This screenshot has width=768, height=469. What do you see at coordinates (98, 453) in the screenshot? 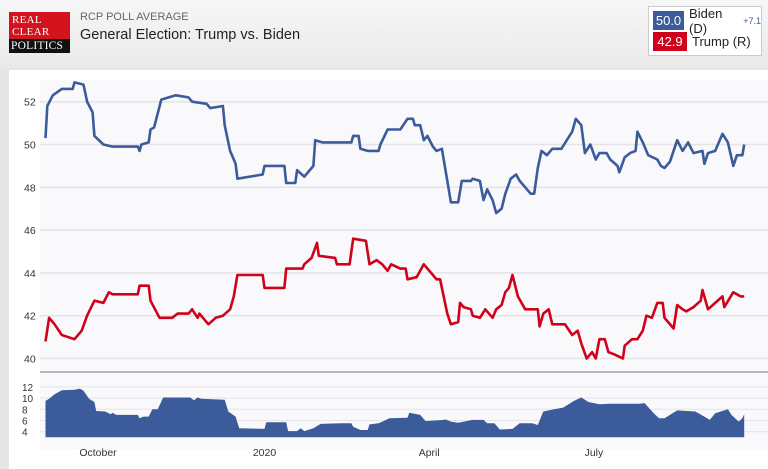
I see `x-tick-label: October` at bounding box center [98, 453].